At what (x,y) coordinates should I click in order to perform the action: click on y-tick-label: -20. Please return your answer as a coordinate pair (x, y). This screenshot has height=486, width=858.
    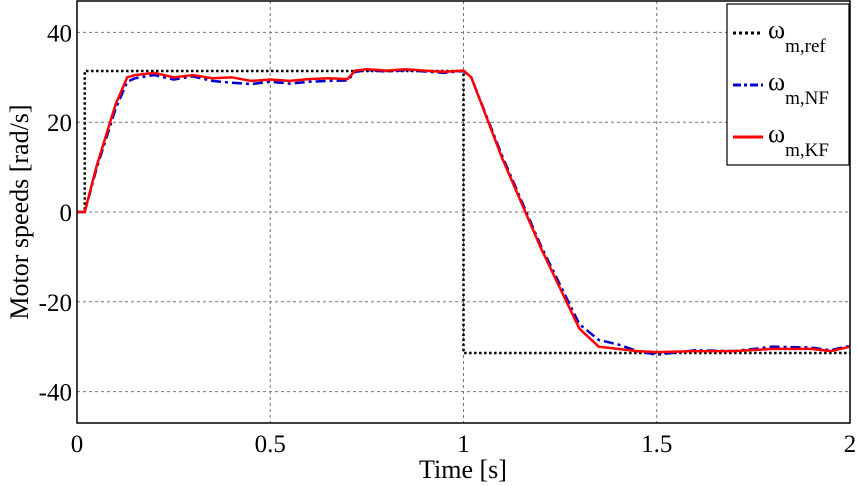
    Looking at the image, I should click on (55, 303).